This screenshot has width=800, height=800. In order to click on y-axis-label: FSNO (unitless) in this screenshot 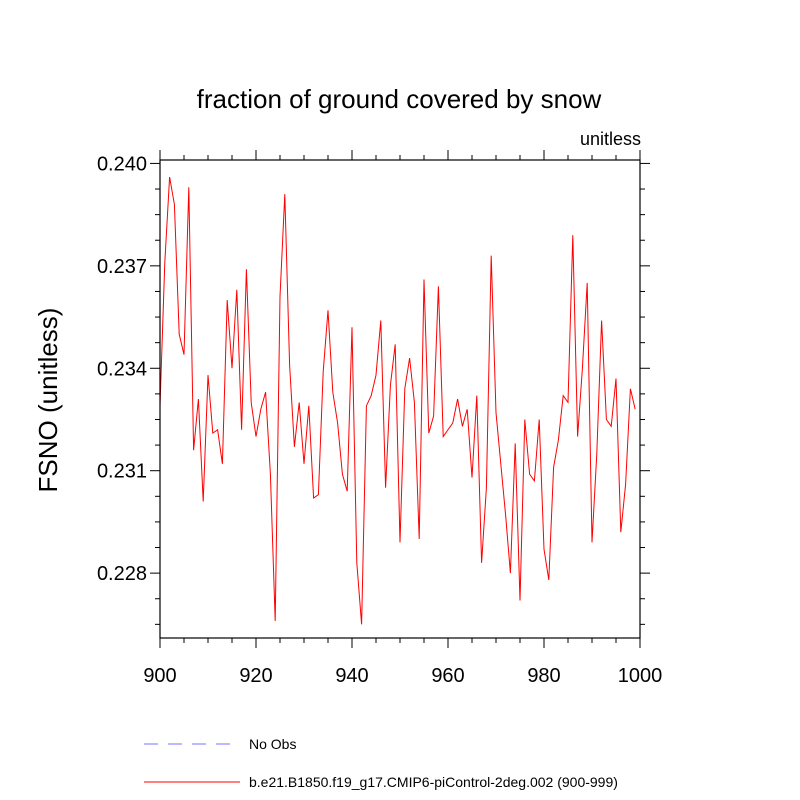, I will do `click(48, 400)`.